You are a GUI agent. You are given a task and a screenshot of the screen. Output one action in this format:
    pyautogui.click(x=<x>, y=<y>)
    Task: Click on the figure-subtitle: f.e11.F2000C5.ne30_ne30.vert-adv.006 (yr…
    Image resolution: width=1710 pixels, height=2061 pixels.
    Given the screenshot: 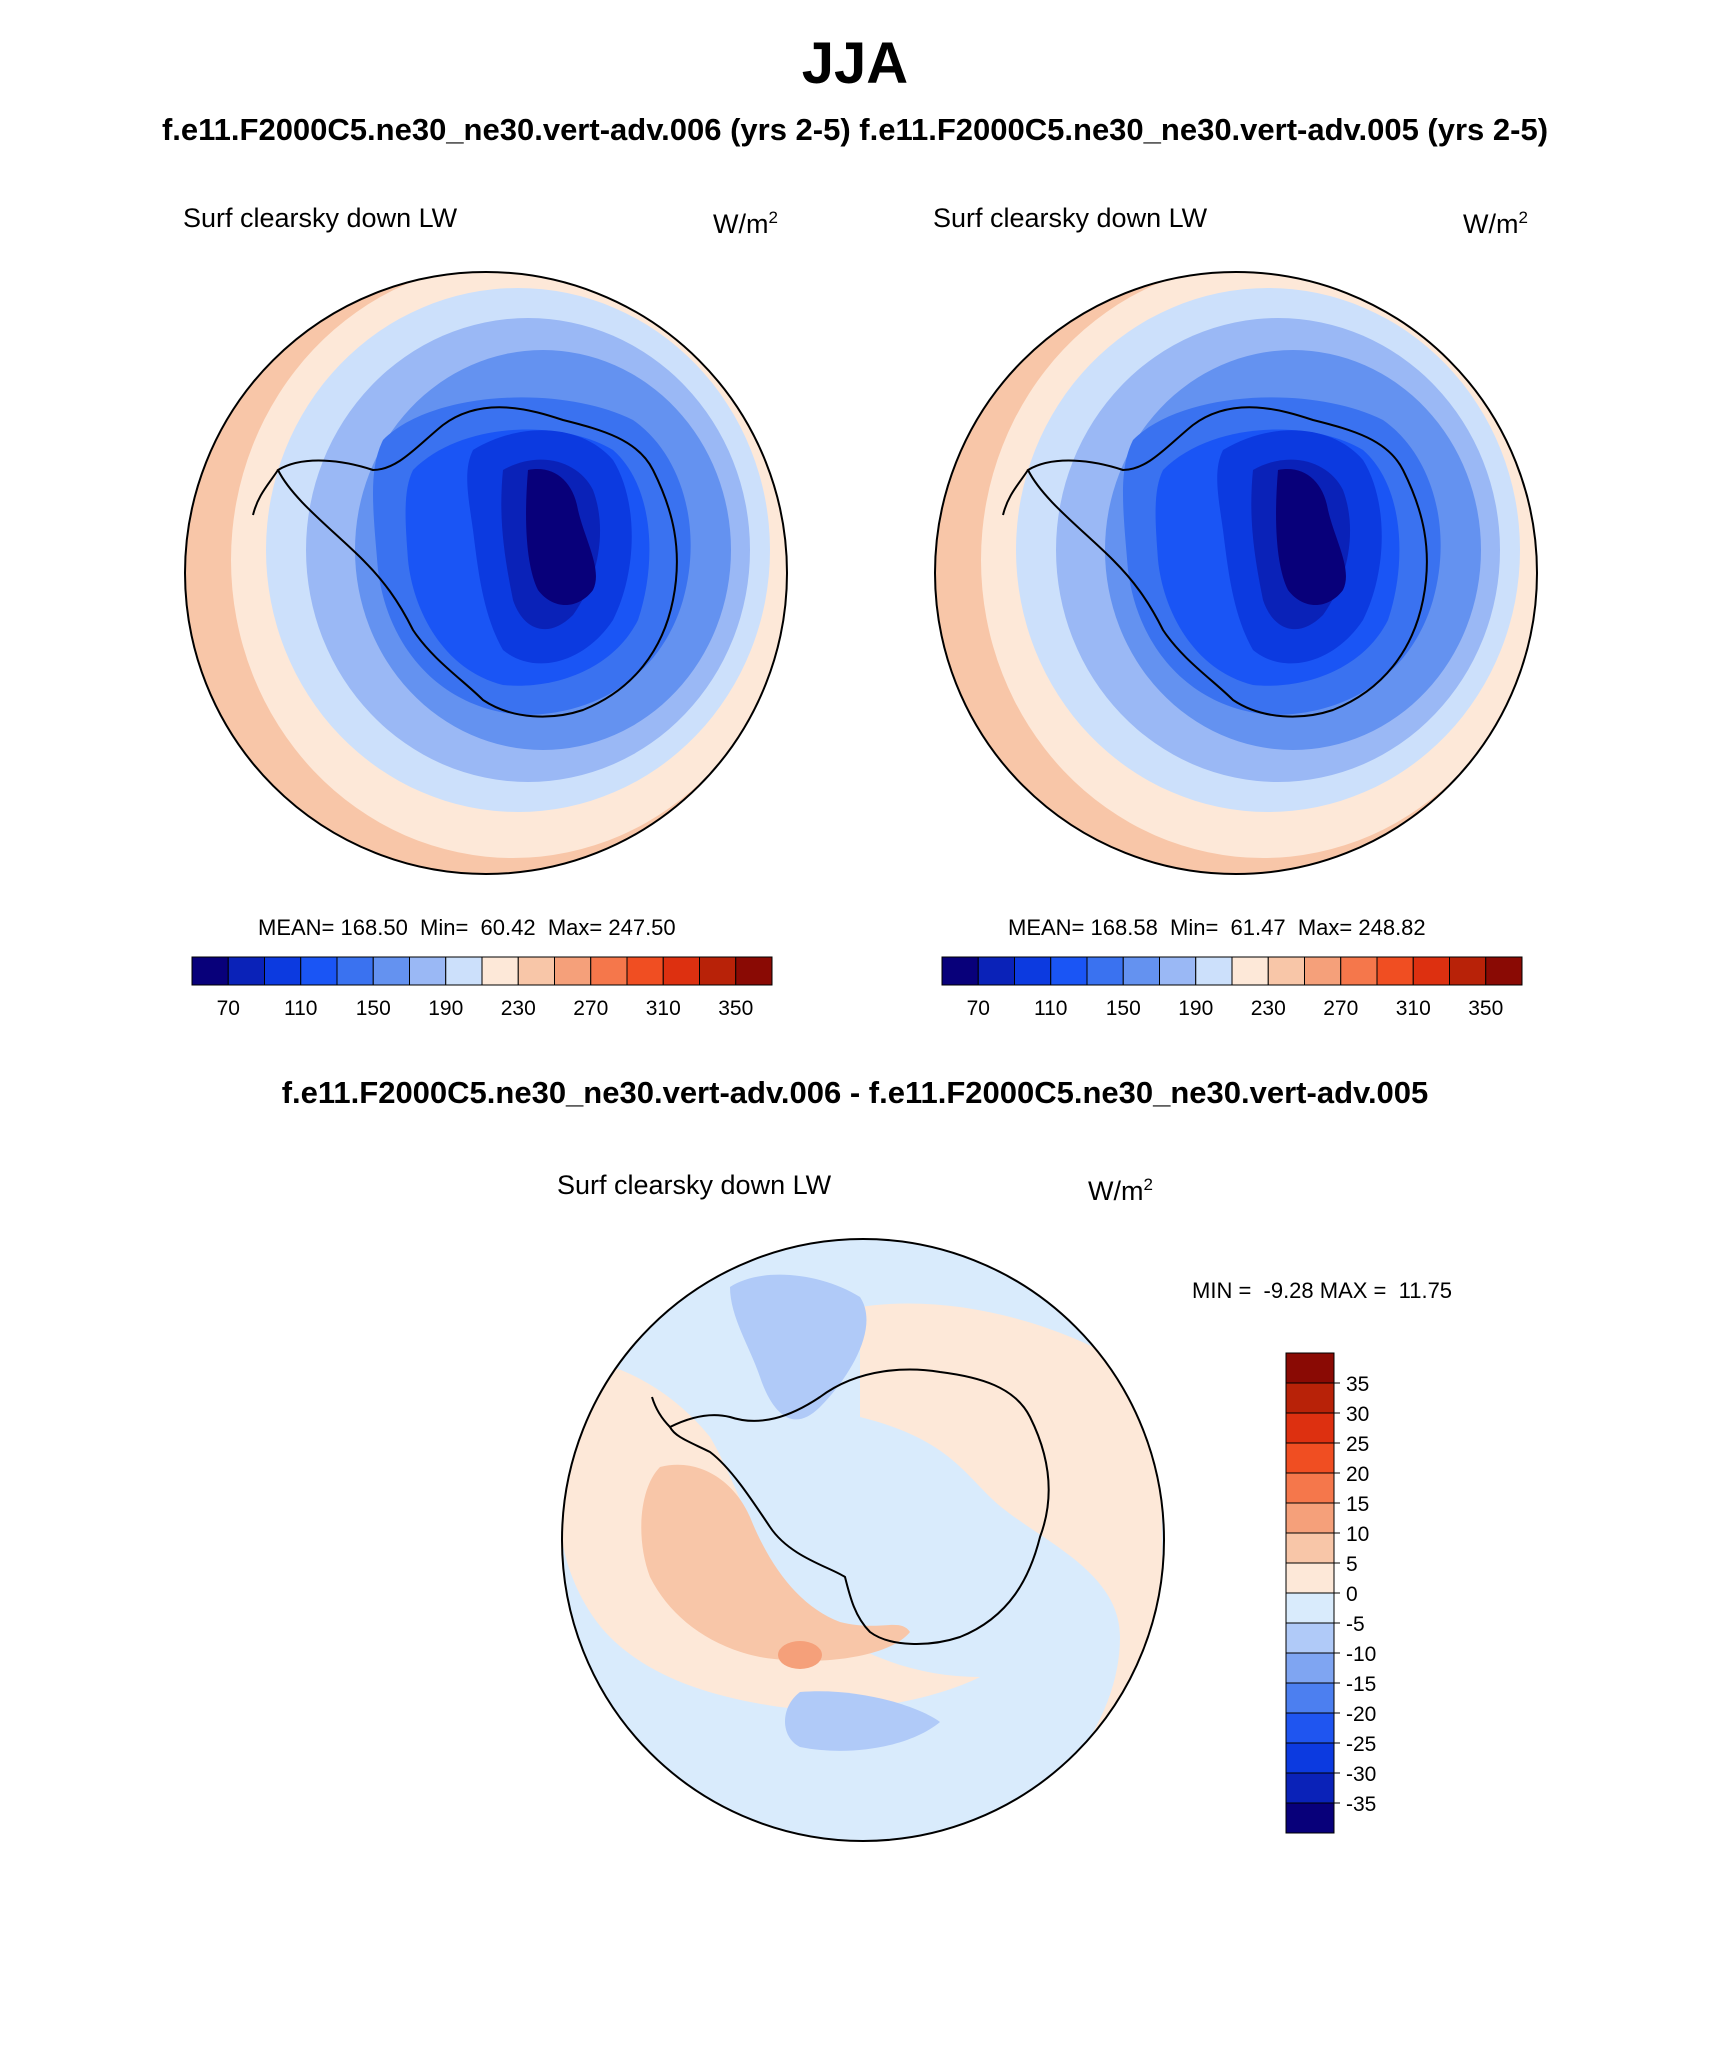 What is the action you would take?
    pyautogui.click(x=855, y=129)
    